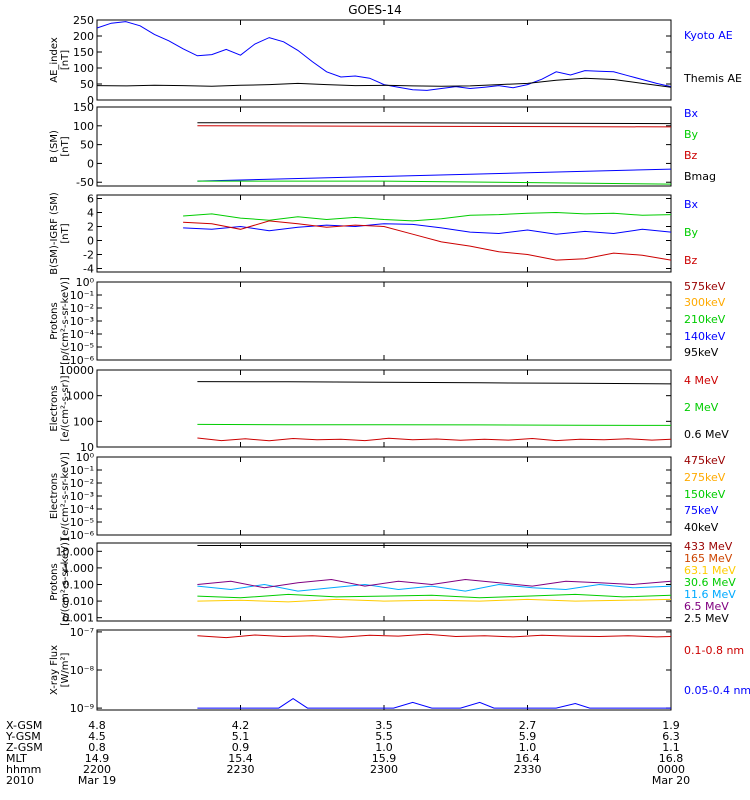 The height and width of the screenshot is (800, 750). Describe the element at coordinates (705, 302) in the screenshot. I see `legend-label: 300keV` at that location.